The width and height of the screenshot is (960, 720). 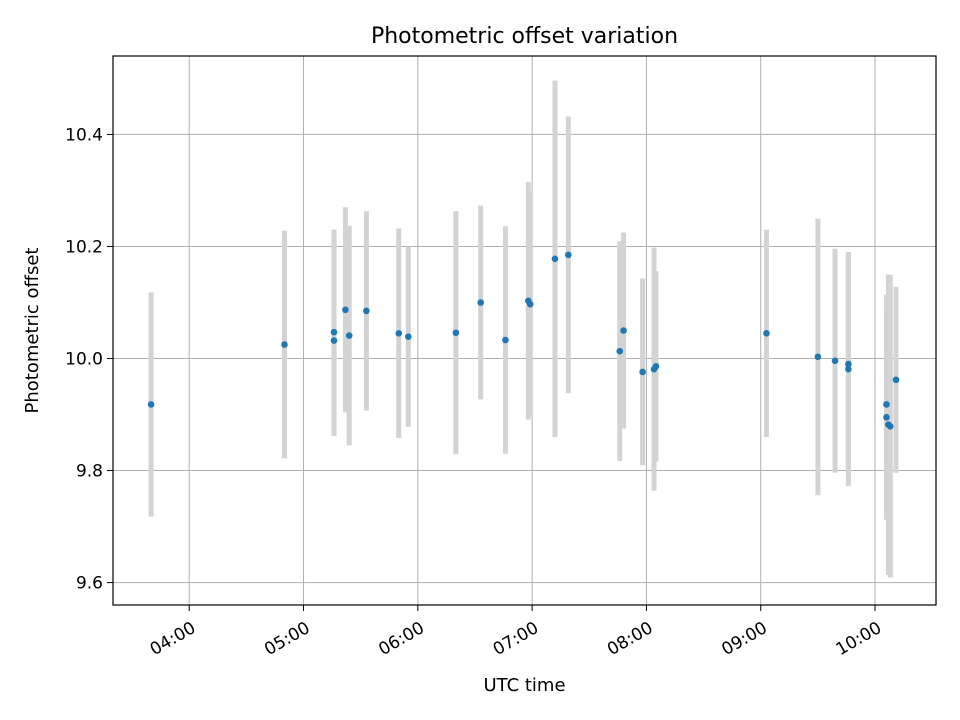 What do you see at coordinates (89, 584) in the screenshot?
I see `y-tick-label: 9.6` at bounding box center [89, 584].